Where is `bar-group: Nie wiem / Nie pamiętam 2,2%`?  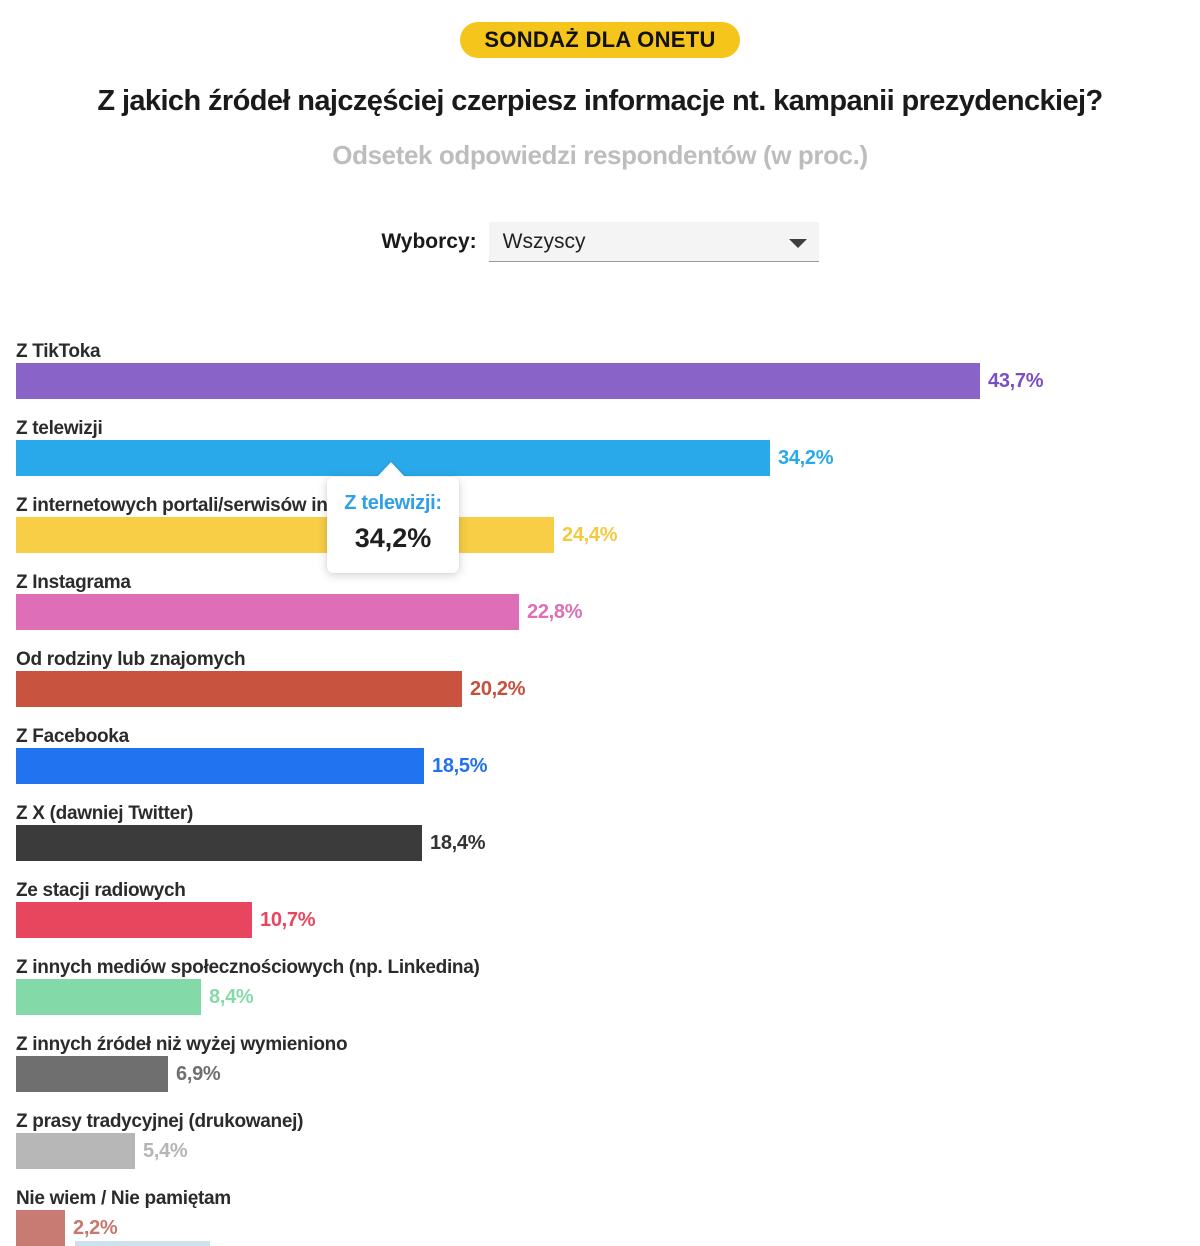
bar-group: Nie wiem / Nie pamiętam 2,2% is located at coordinates (608, 1217).